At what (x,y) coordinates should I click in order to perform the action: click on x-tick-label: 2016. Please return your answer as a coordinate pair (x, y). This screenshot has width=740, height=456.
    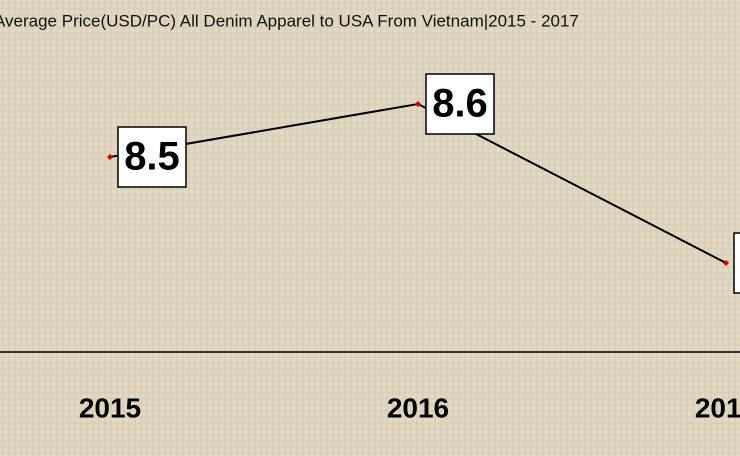
    Looking at the image, I should click on (418, 407).